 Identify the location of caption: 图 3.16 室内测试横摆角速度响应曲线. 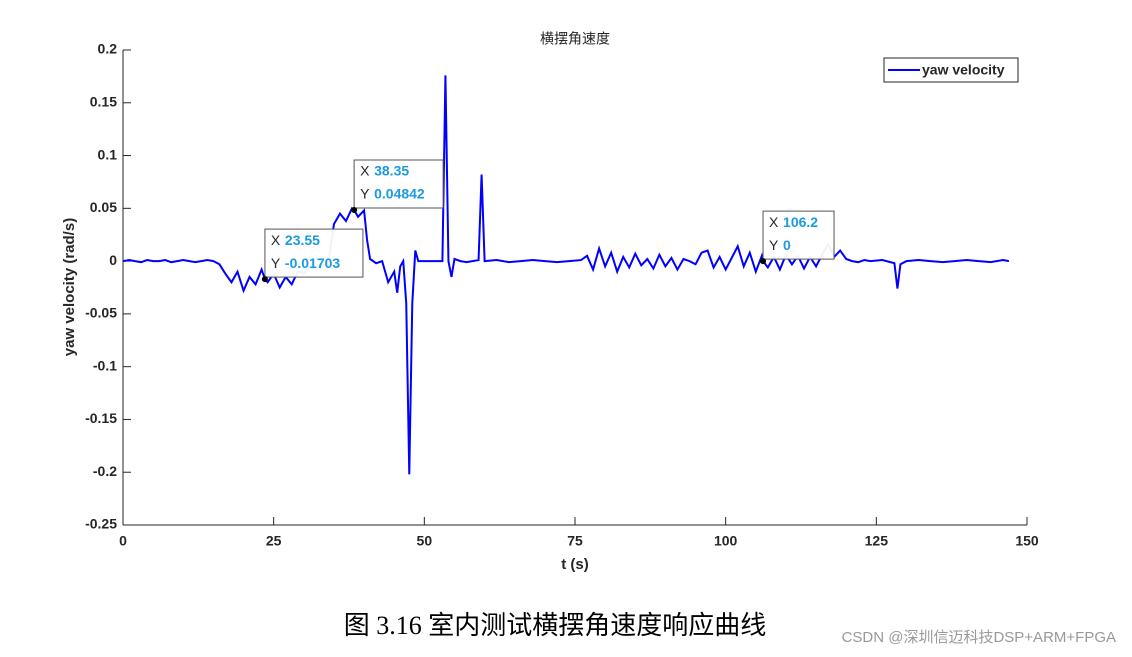
(555, 625).